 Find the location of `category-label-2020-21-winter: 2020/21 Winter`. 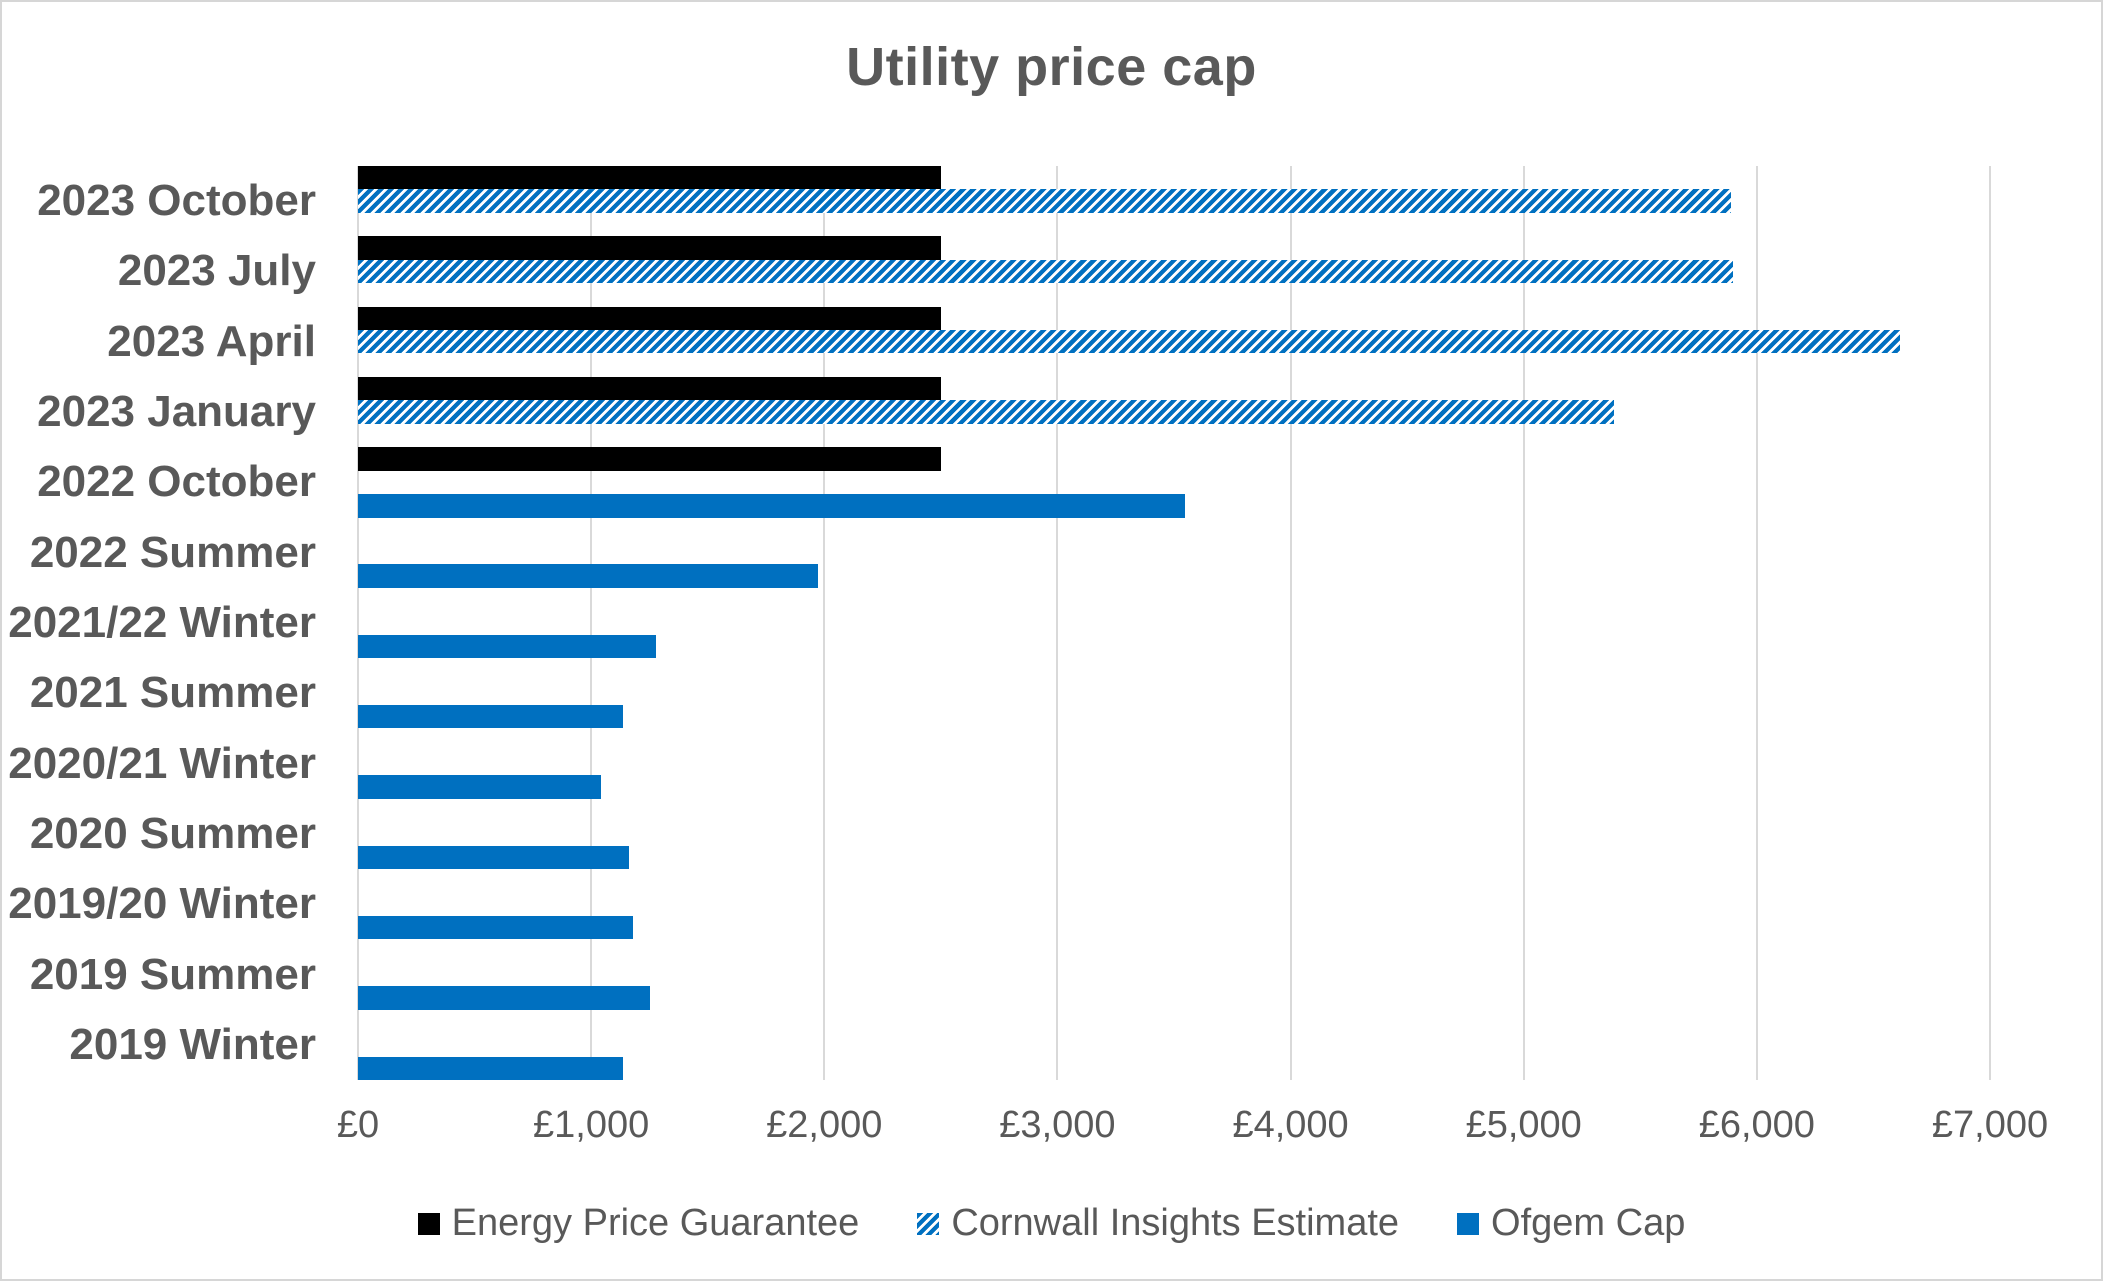

category-label-2020-21-winter: 2020/21 Winter is located at coordinates (162, 763).